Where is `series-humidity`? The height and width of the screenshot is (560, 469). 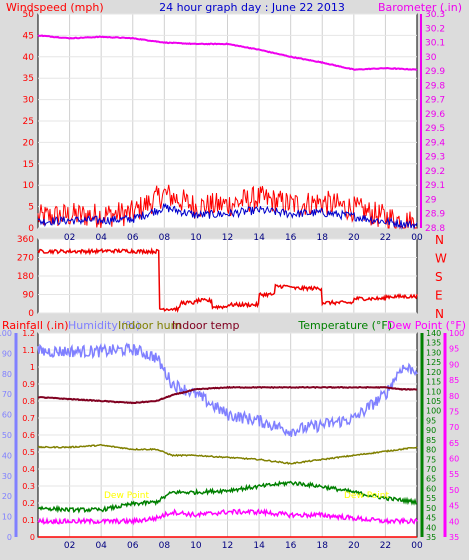
series-humidity is located at coordinates (227, 389).